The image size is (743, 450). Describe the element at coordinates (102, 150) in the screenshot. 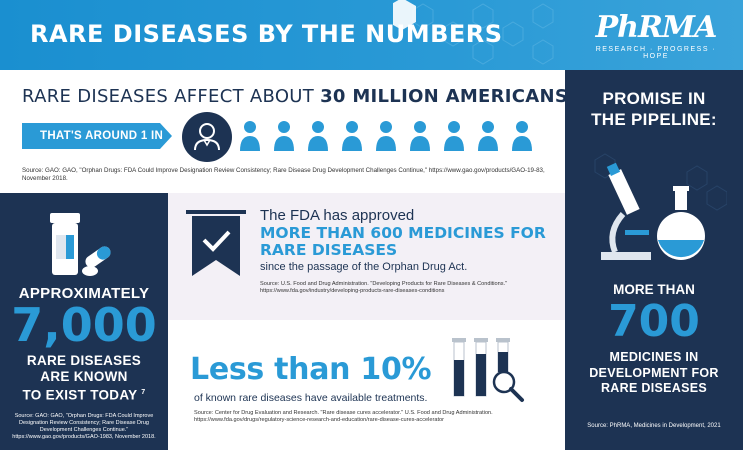

I see `ratio-text: THAT'S AROUND 1 IN 10` at that location.